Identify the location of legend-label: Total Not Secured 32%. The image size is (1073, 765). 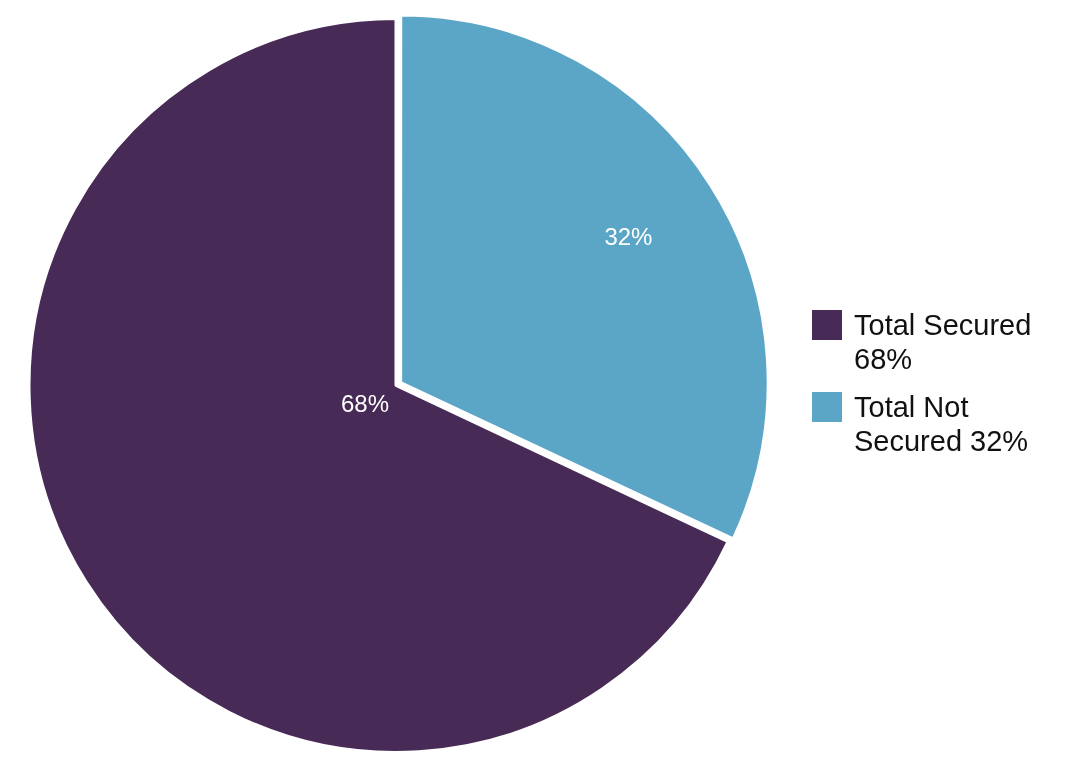
(942, 423).